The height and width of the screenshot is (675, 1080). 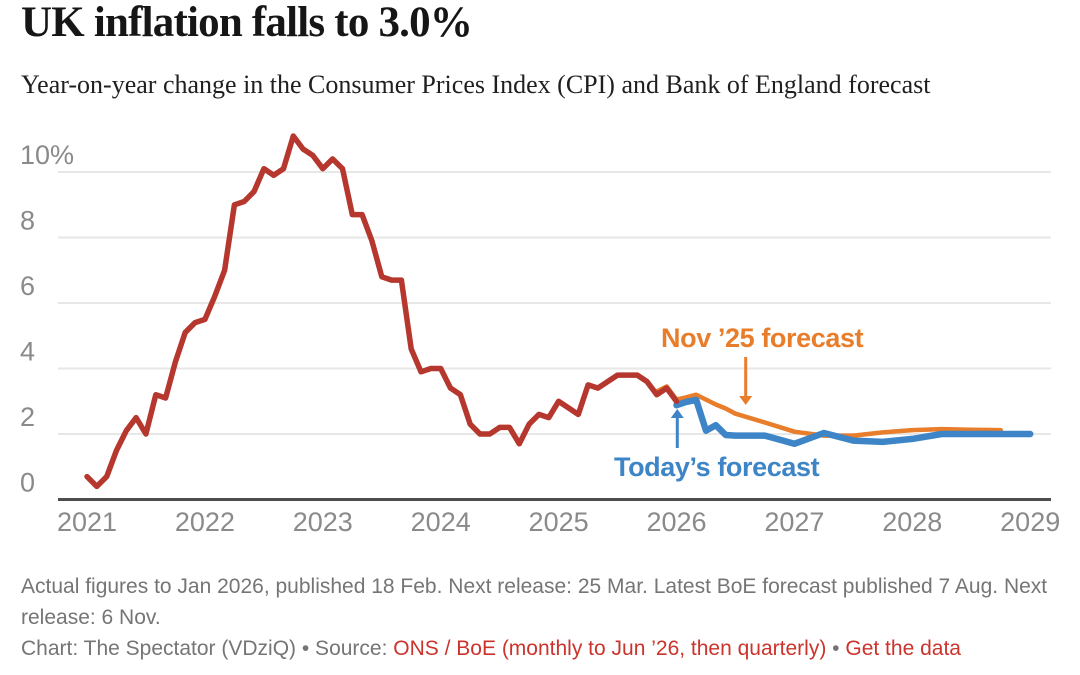 What do you see at coordinates (762, 338) in the screenshot?
I see `annotation-nov-25-forecast-label: Nov ’25 forecast` at bounding box center [762, 338].